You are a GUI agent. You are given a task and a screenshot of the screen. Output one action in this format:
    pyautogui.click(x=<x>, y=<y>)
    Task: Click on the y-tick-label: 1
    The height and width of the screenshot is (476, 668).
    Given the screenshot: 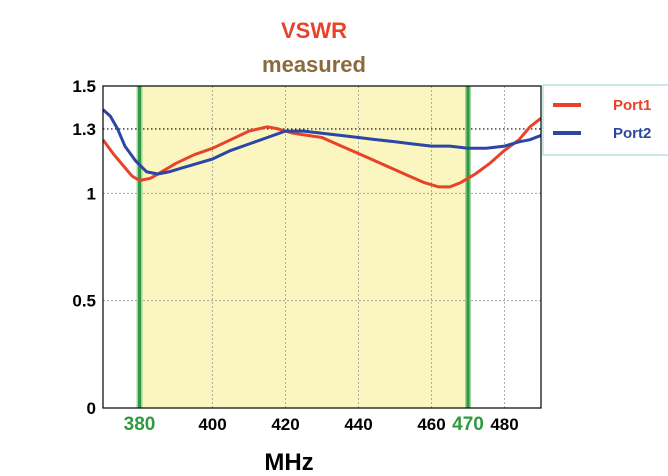 What is the action you would take?
    pyautogui.click(x=91, y=193)
    